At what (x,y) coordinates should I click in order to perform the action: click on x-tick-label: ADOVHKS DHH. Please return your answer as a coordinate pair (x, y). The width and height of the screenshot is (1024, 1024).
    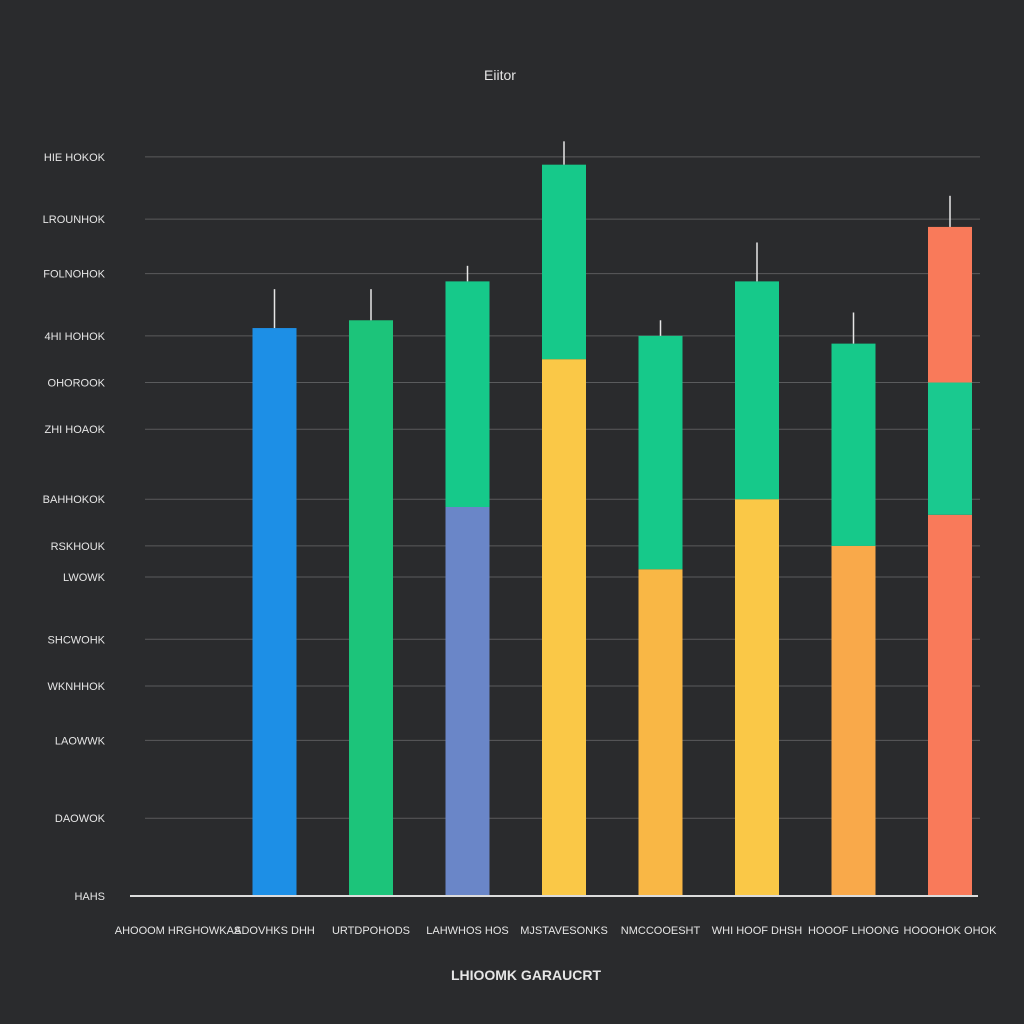
    Looking at the image, I should click on (274, 931).